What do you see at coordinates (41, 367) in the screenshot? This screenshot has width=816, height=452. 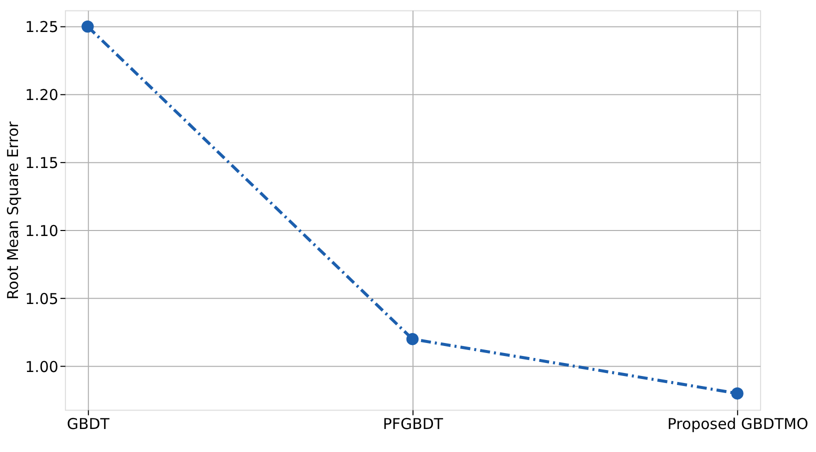 I see `y-tick-label: 1.00` at bounding box center [41, 367].